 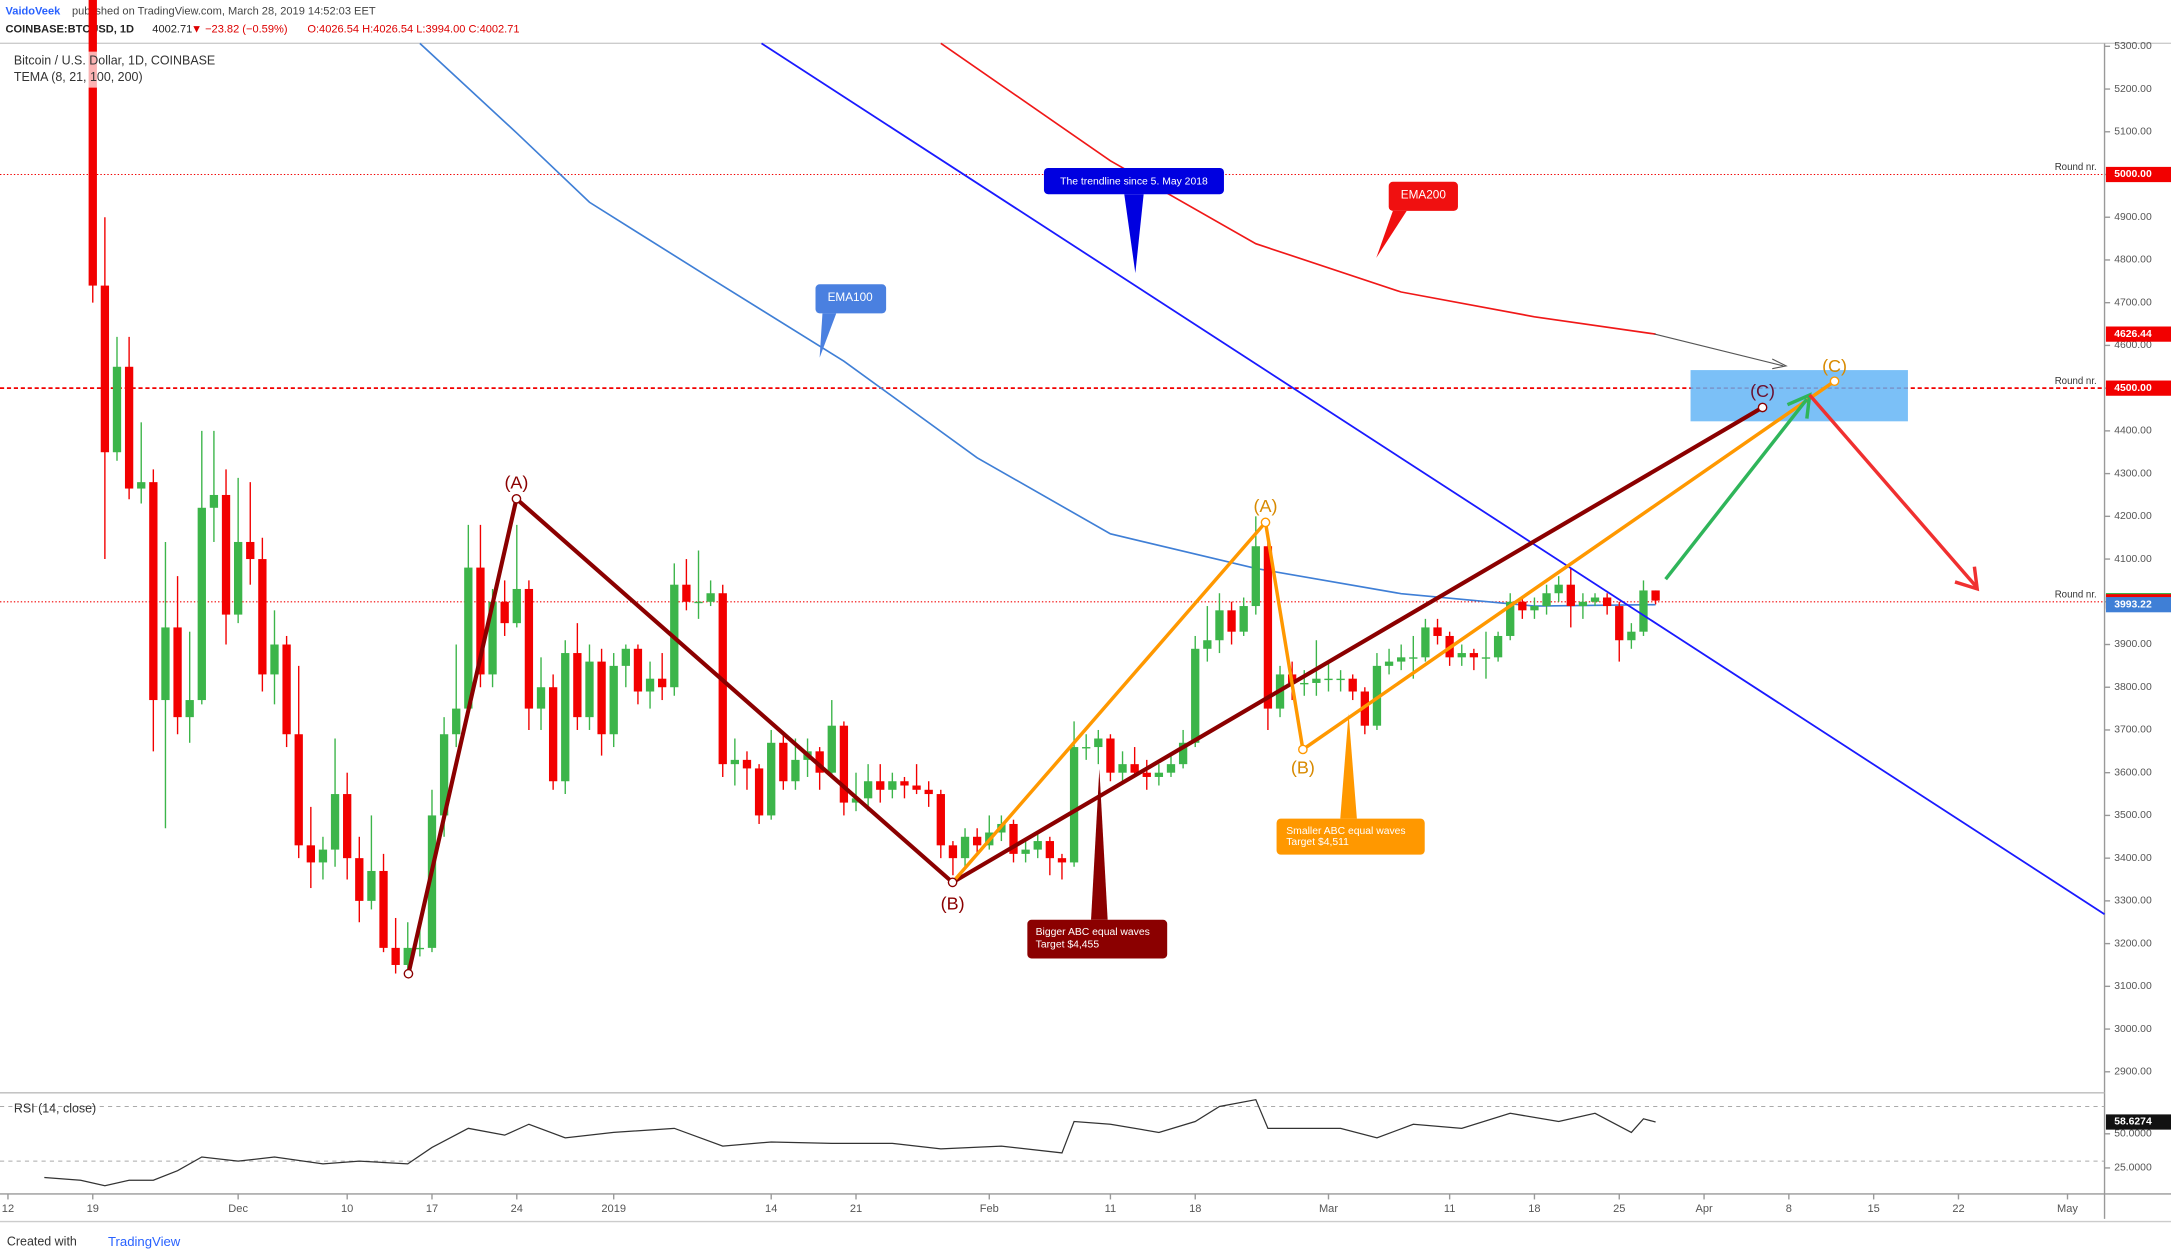 What do you see at coordinates (989, 1209) in the screenshot?
I see `x-tick-label: Feb` at bounding box center [989, 1209].